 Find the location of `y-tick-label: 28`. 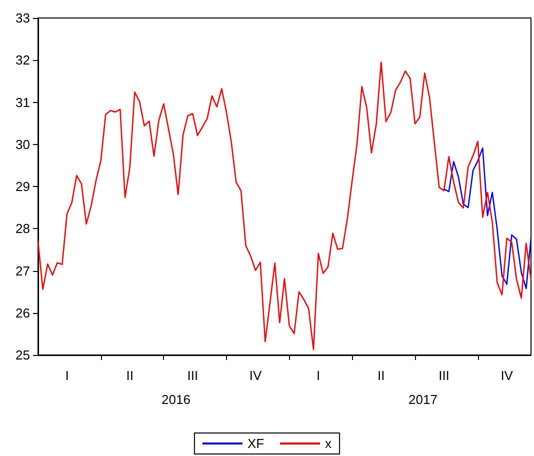

y-tick-label: 28 is located at coordinates (23, 228).